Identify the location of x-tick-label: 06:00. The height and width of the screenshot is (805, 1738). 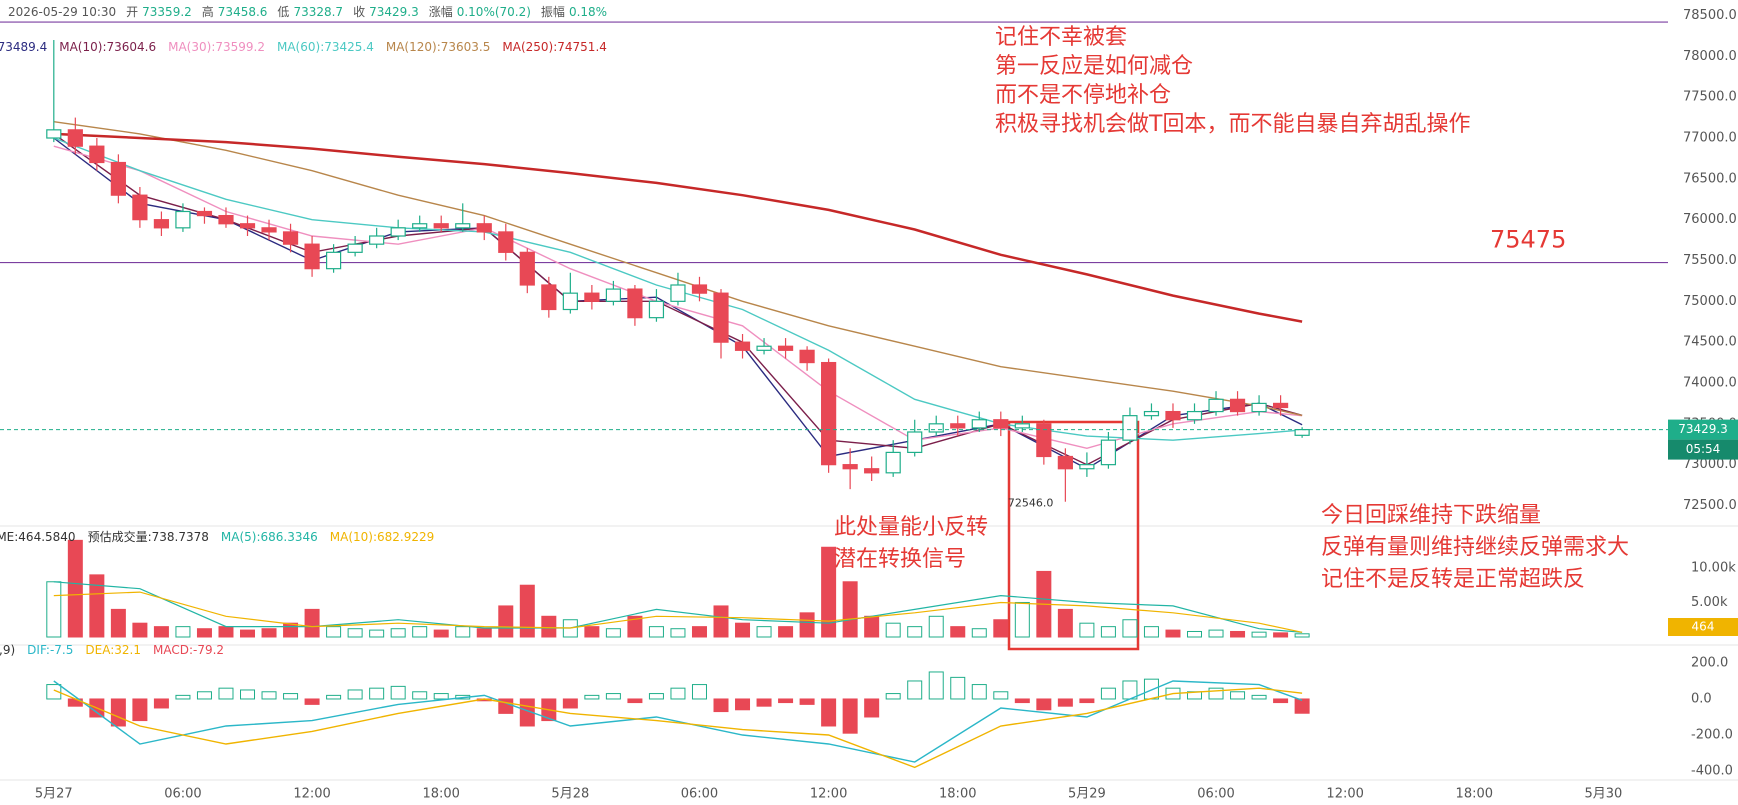
(699, 794).